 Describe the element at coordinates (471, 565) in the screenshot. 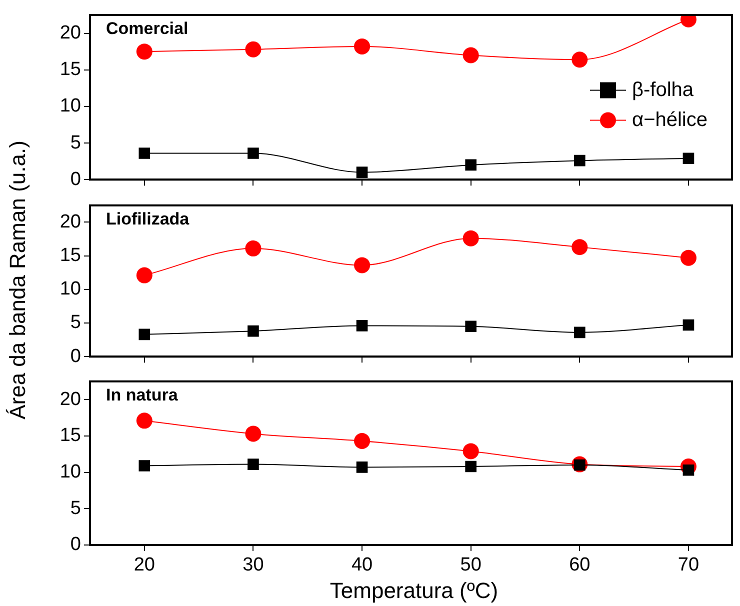

I see `x-tick-label: 50` at that location.